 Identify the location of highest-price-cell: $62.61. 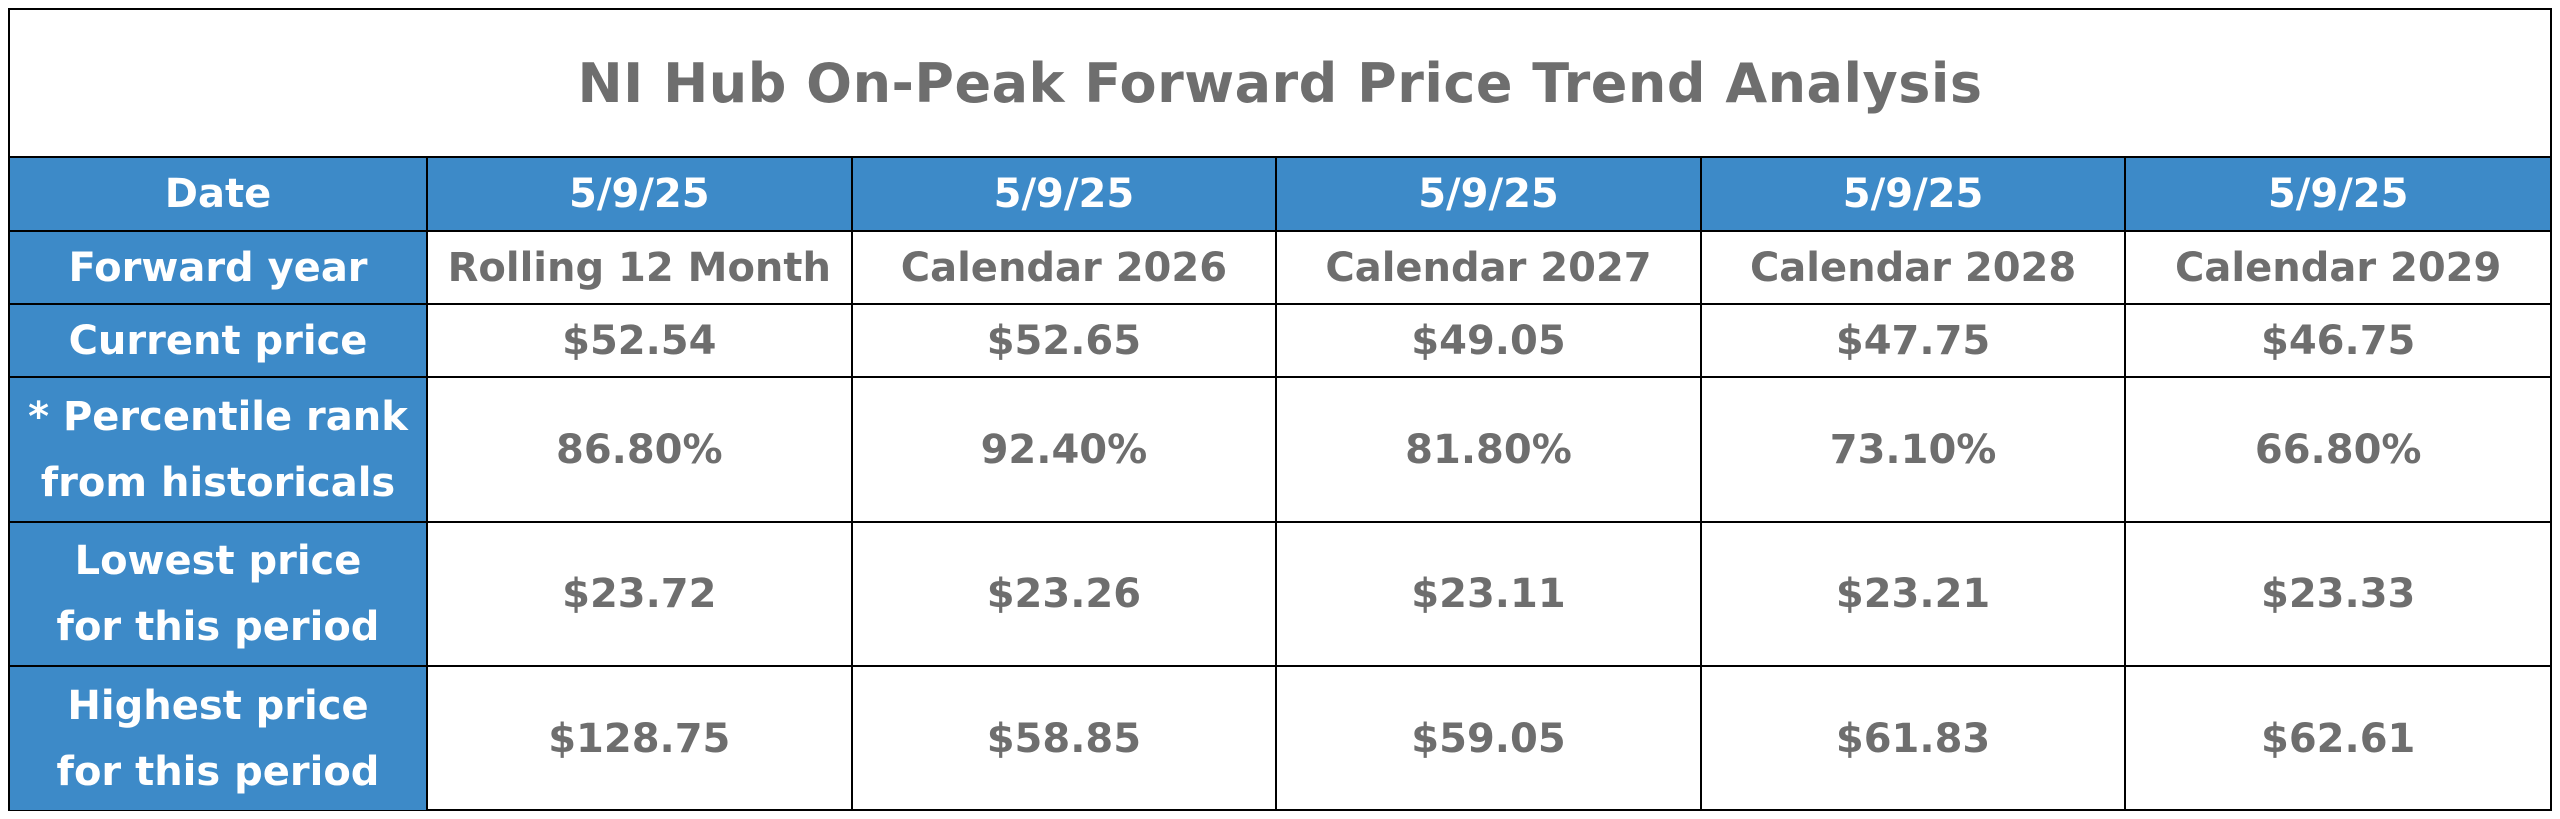
(2337, 737).